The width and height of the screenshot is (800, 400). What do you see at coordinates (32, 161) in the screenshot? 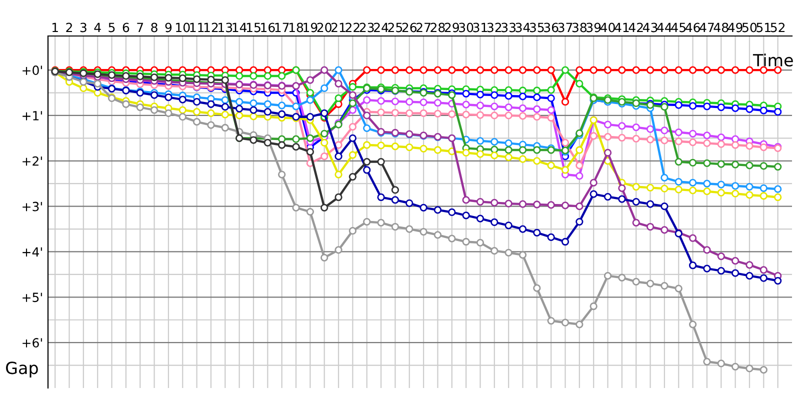
I see `y-tick-label: +2'` at bounding box center [32, 161].